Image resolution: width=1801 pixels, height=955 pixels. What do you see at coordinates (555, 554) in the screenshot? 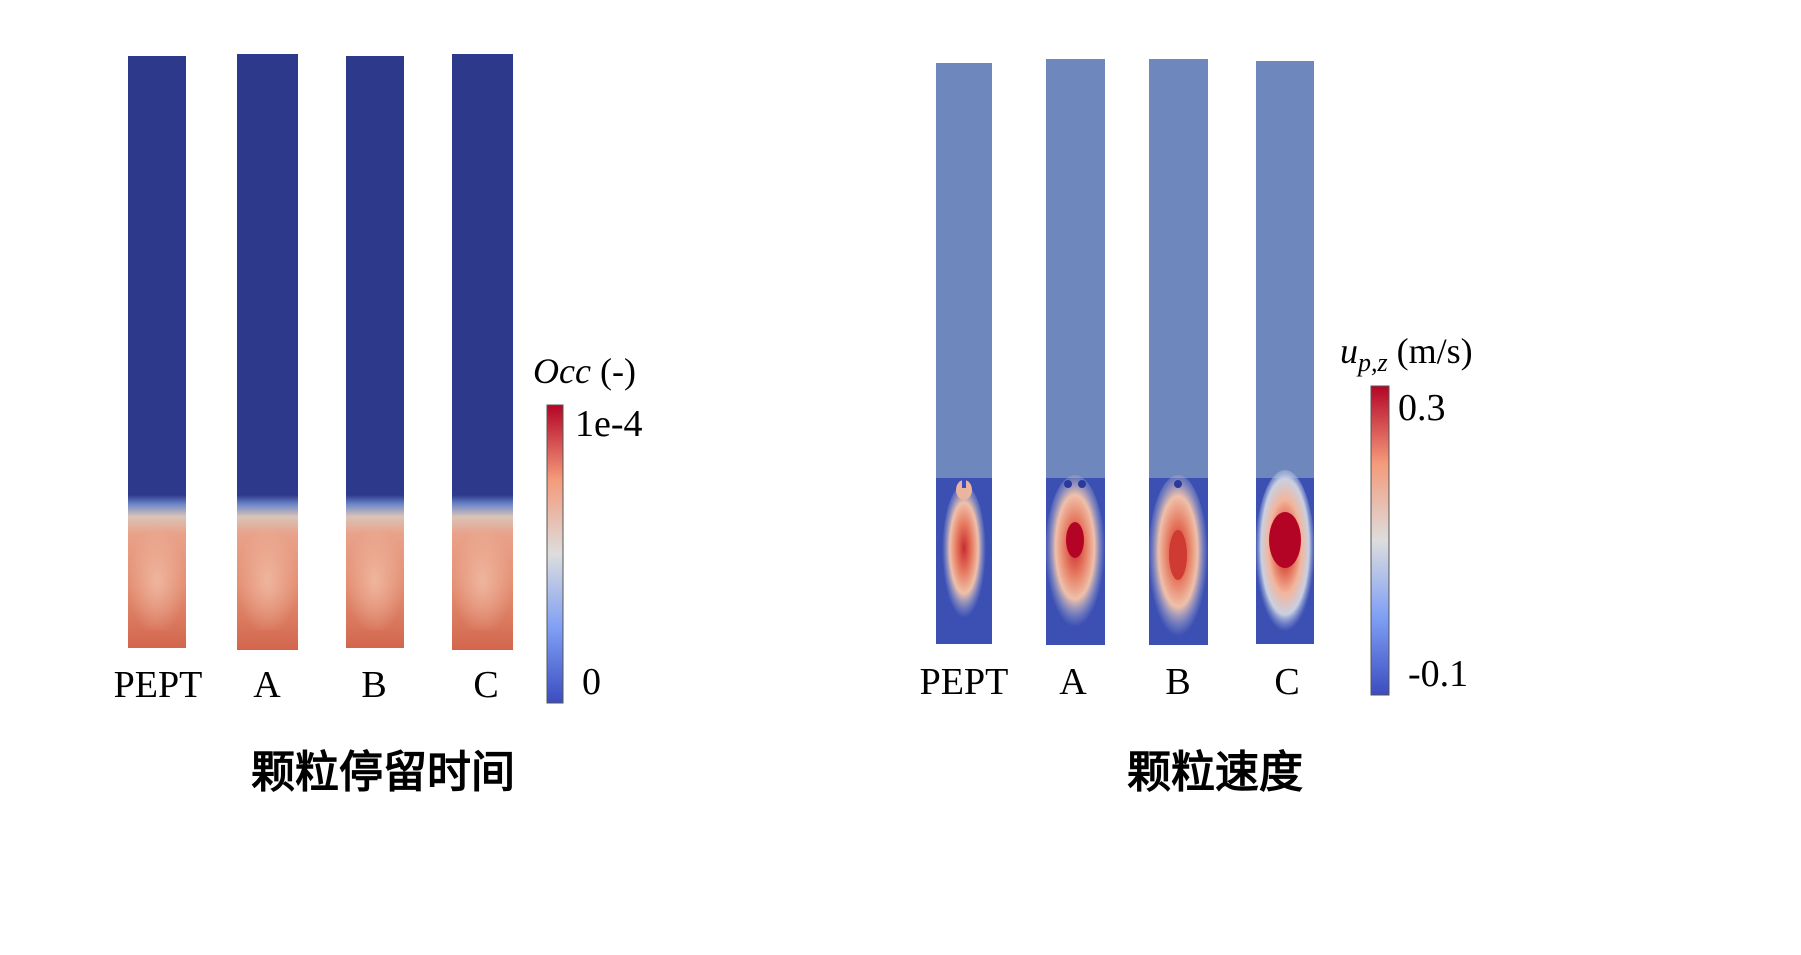
I see `occupancy-colorbar` at bounding box center [555, 554].